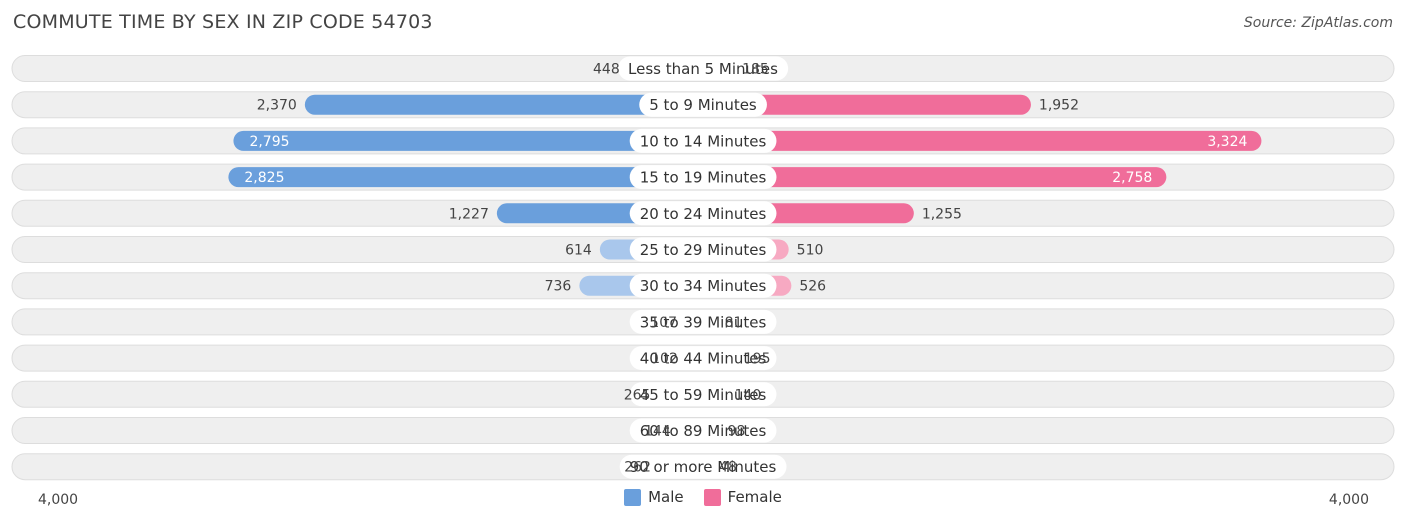 This screenshot has width=1406, height=523. I want to click on value-label-female: 526, so click(812, 287).